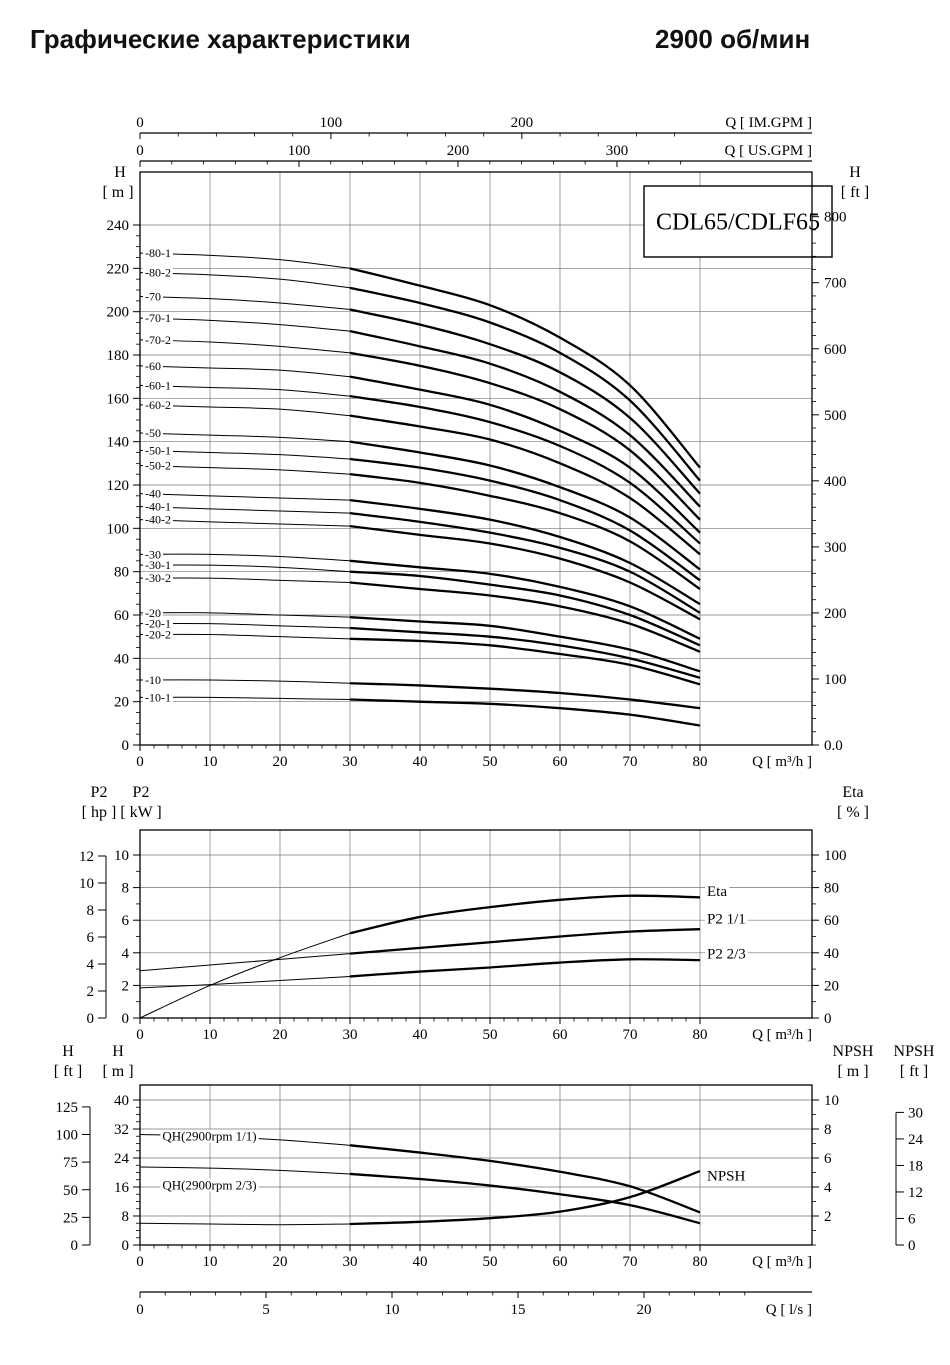  I want to click on curve--30-1, so click(525, 608).